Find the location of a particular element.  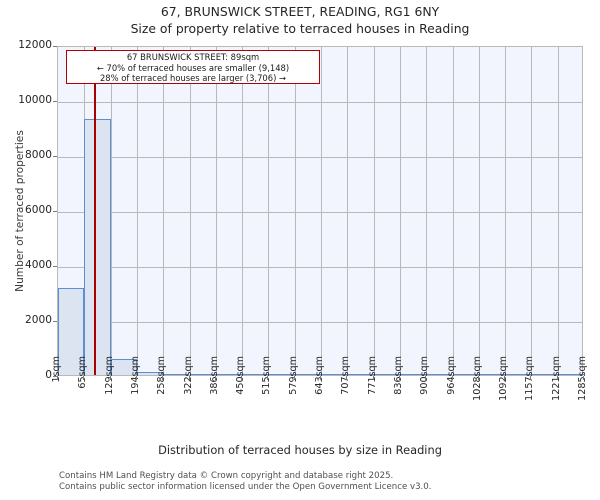

x-tick-label: 1221sqm is located at coordinates (556, 386).